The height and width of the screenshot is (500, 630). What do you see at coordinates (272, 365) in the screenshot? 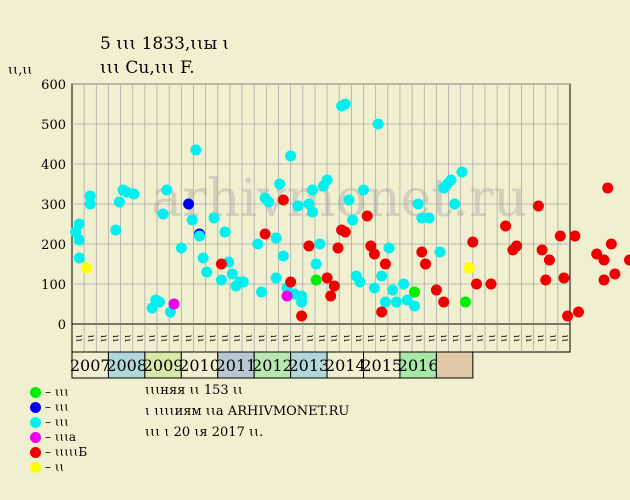
I see `year-label: 2012` at bounding box center [272, 365].